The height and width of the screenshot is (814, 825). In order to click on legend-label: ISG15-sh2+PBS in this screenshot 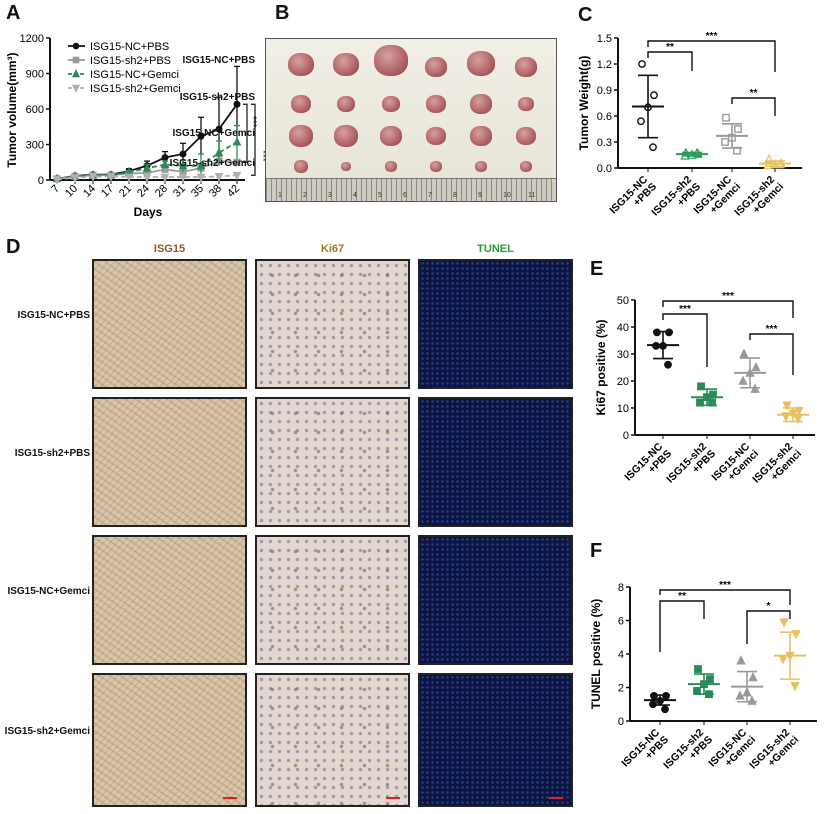, I will do `click(130, 61)`.